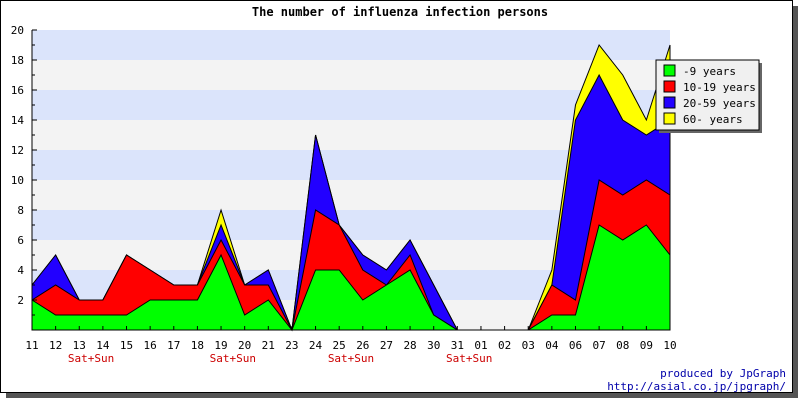  What do you see at coordinates (244, 345) in the screenshot?
I see `x-tick-label: 20` at bounding box center [244, 345].